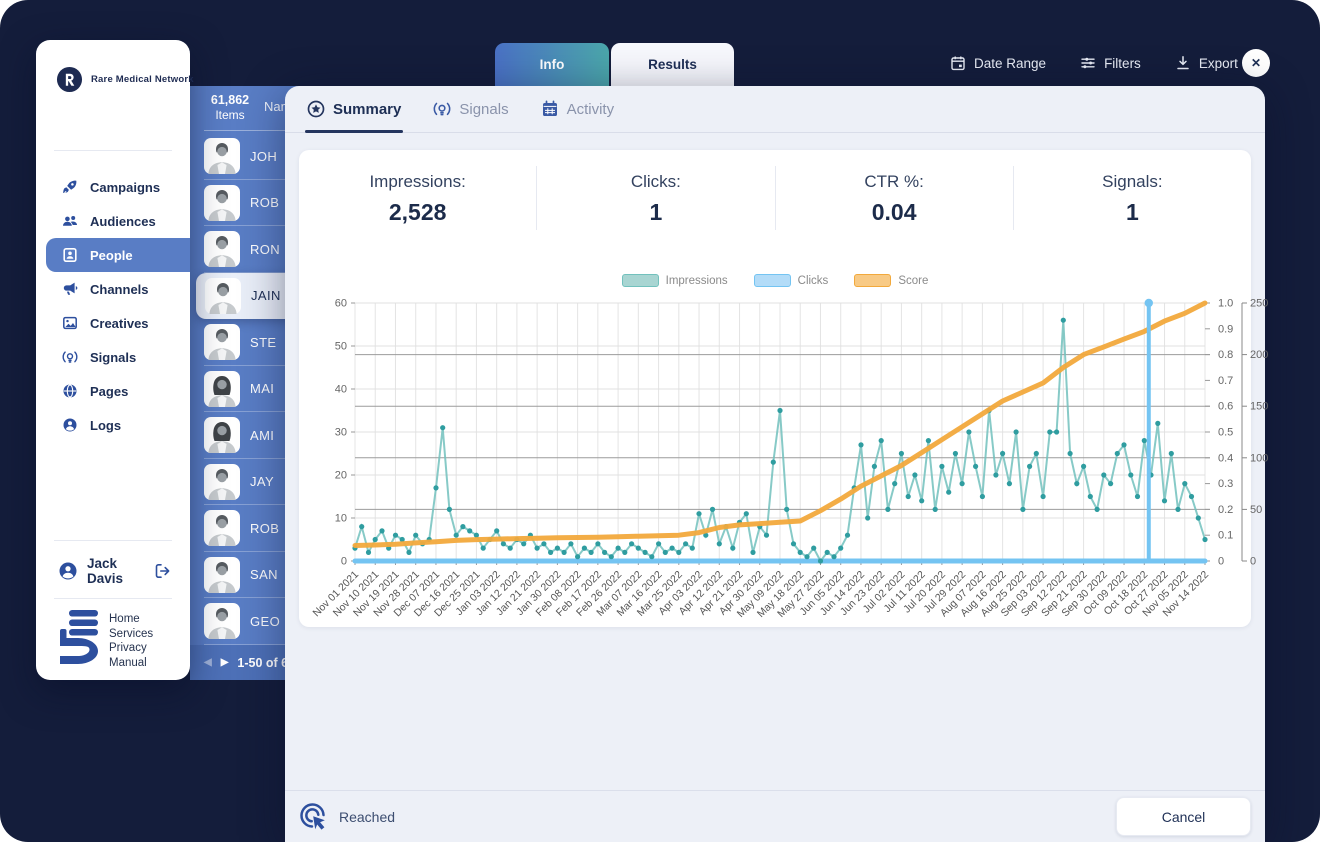 Image resolution: width=1320 pixels, height=842 pixels. Describe the element at coordinates (262, 389) in the screenshot. I see `person-name: MAI` at that location.